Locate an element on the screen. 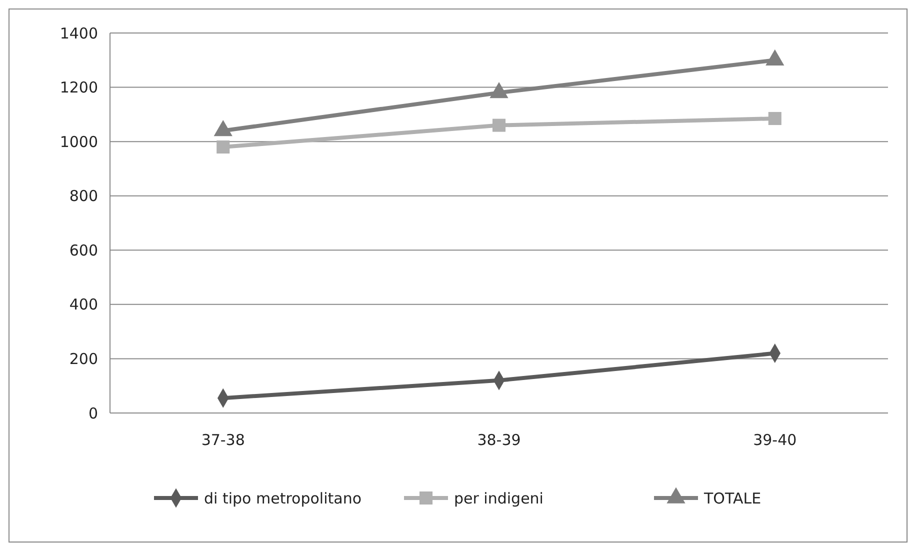 This screenshot has height=543, width=908. y-tick-label: 600 is located at coordinates (83, 250).